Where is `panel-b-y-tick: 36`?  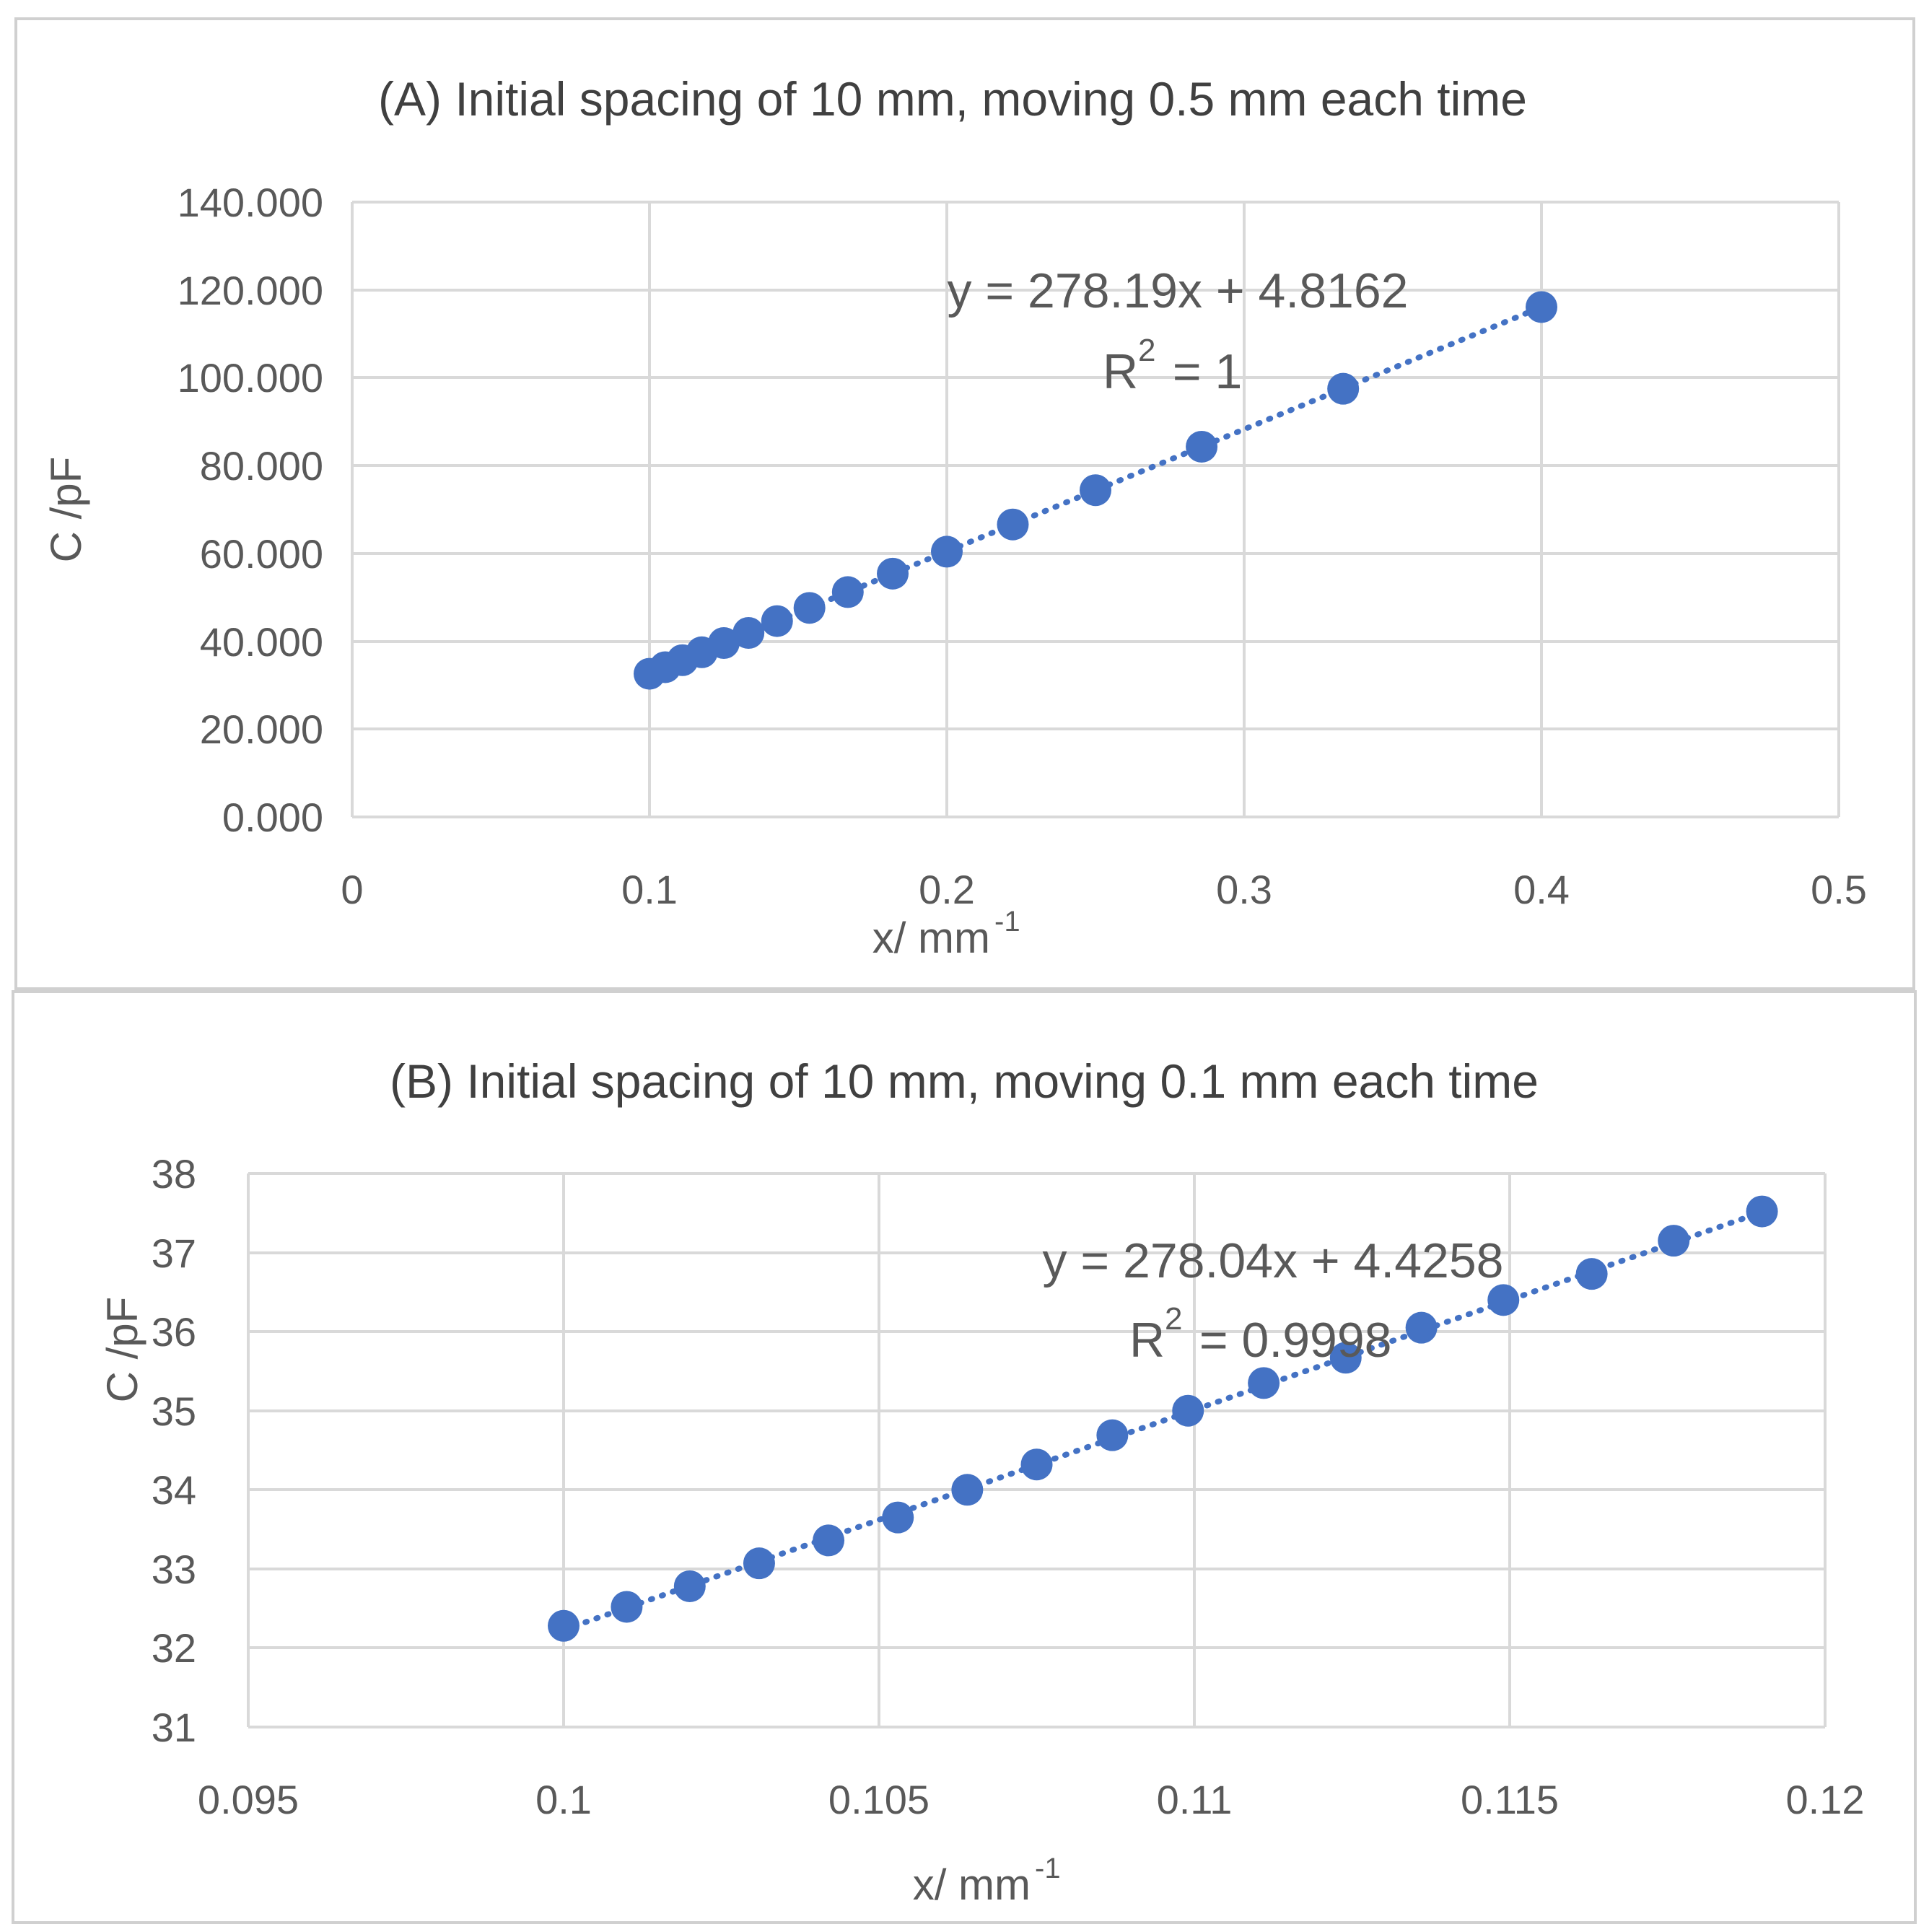 panel-b-y-tick: 36 is located at coordinates (174, 1332).